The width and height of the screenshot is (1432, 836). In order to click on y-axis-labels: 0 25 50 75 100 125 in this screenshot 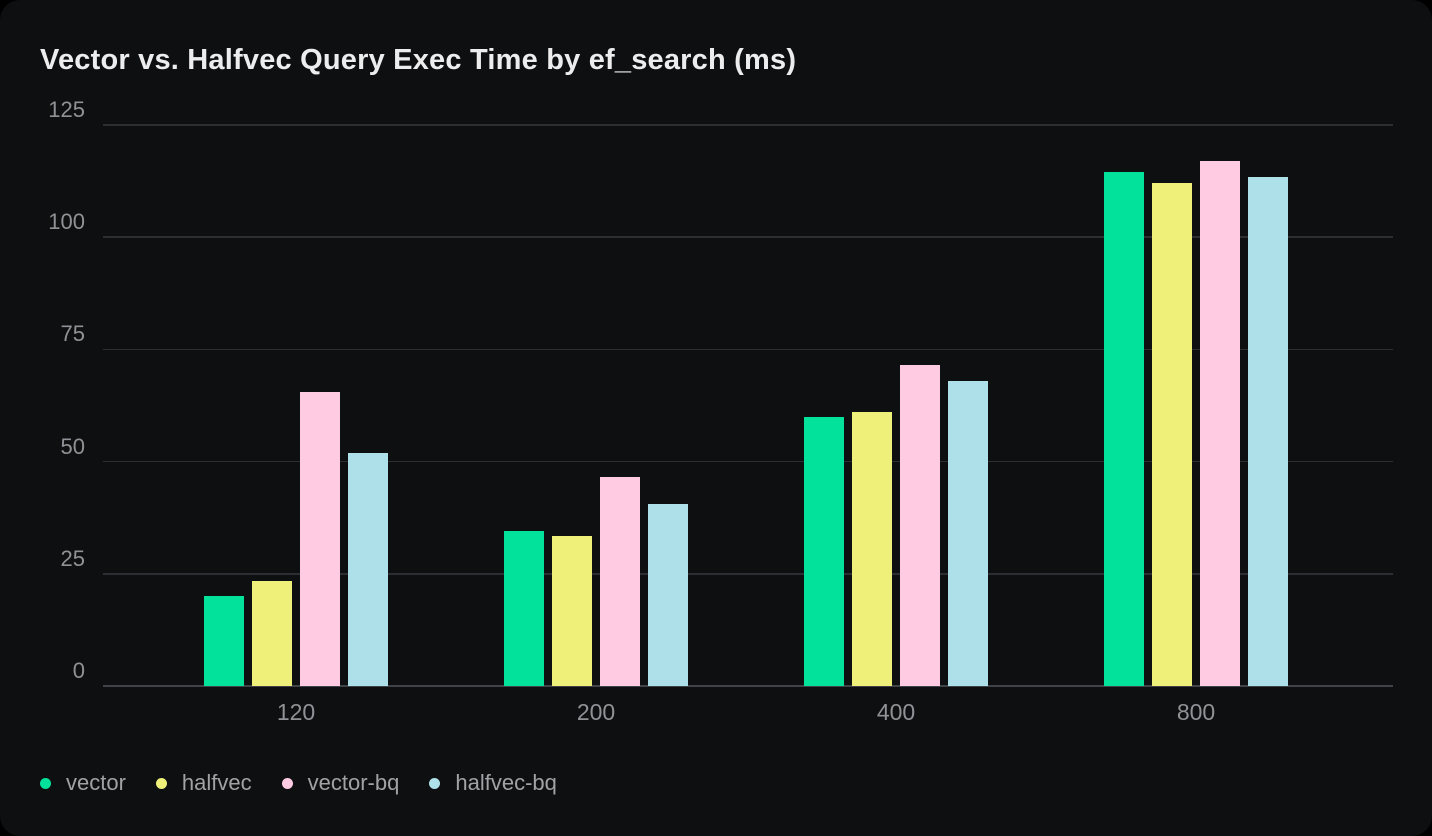, I will do `click(42, 391)`.